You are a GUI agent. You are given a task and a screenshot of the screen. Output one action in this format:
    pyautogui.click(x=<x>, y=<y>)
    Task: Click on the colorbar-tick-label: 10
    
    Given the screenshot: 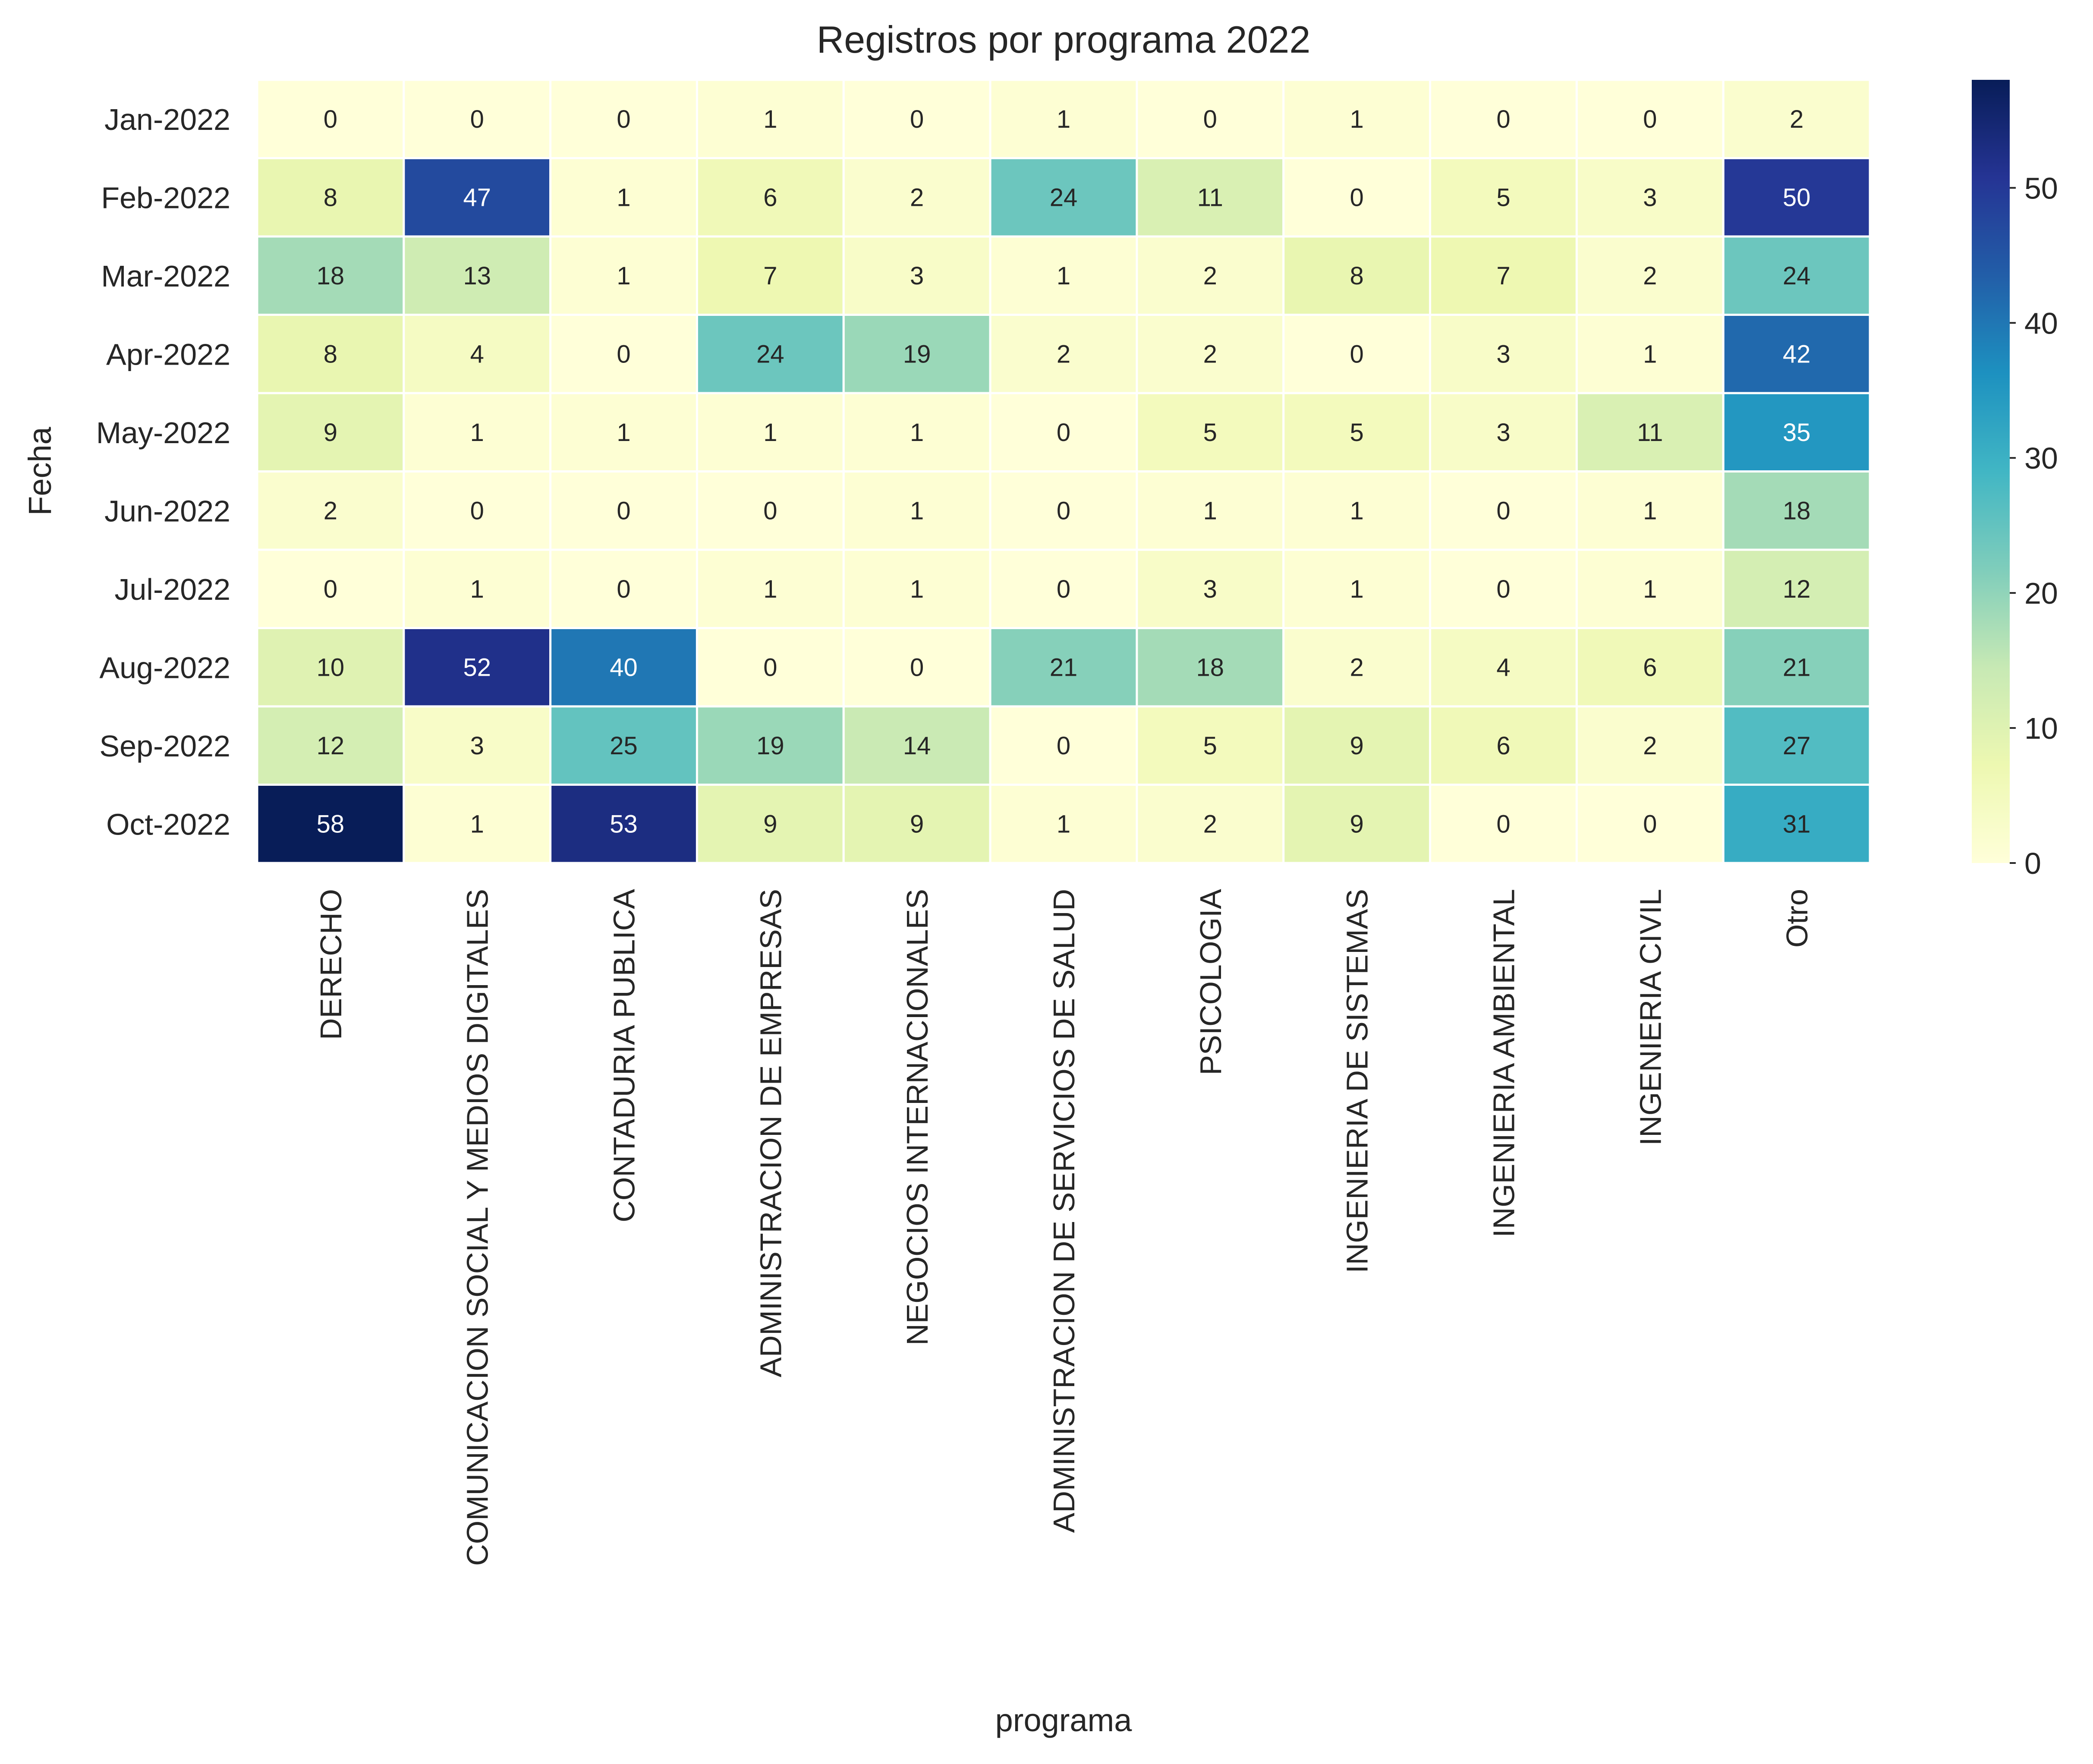 What is the action you would take?
    pyautogui.click(x=2041, y=729)
    